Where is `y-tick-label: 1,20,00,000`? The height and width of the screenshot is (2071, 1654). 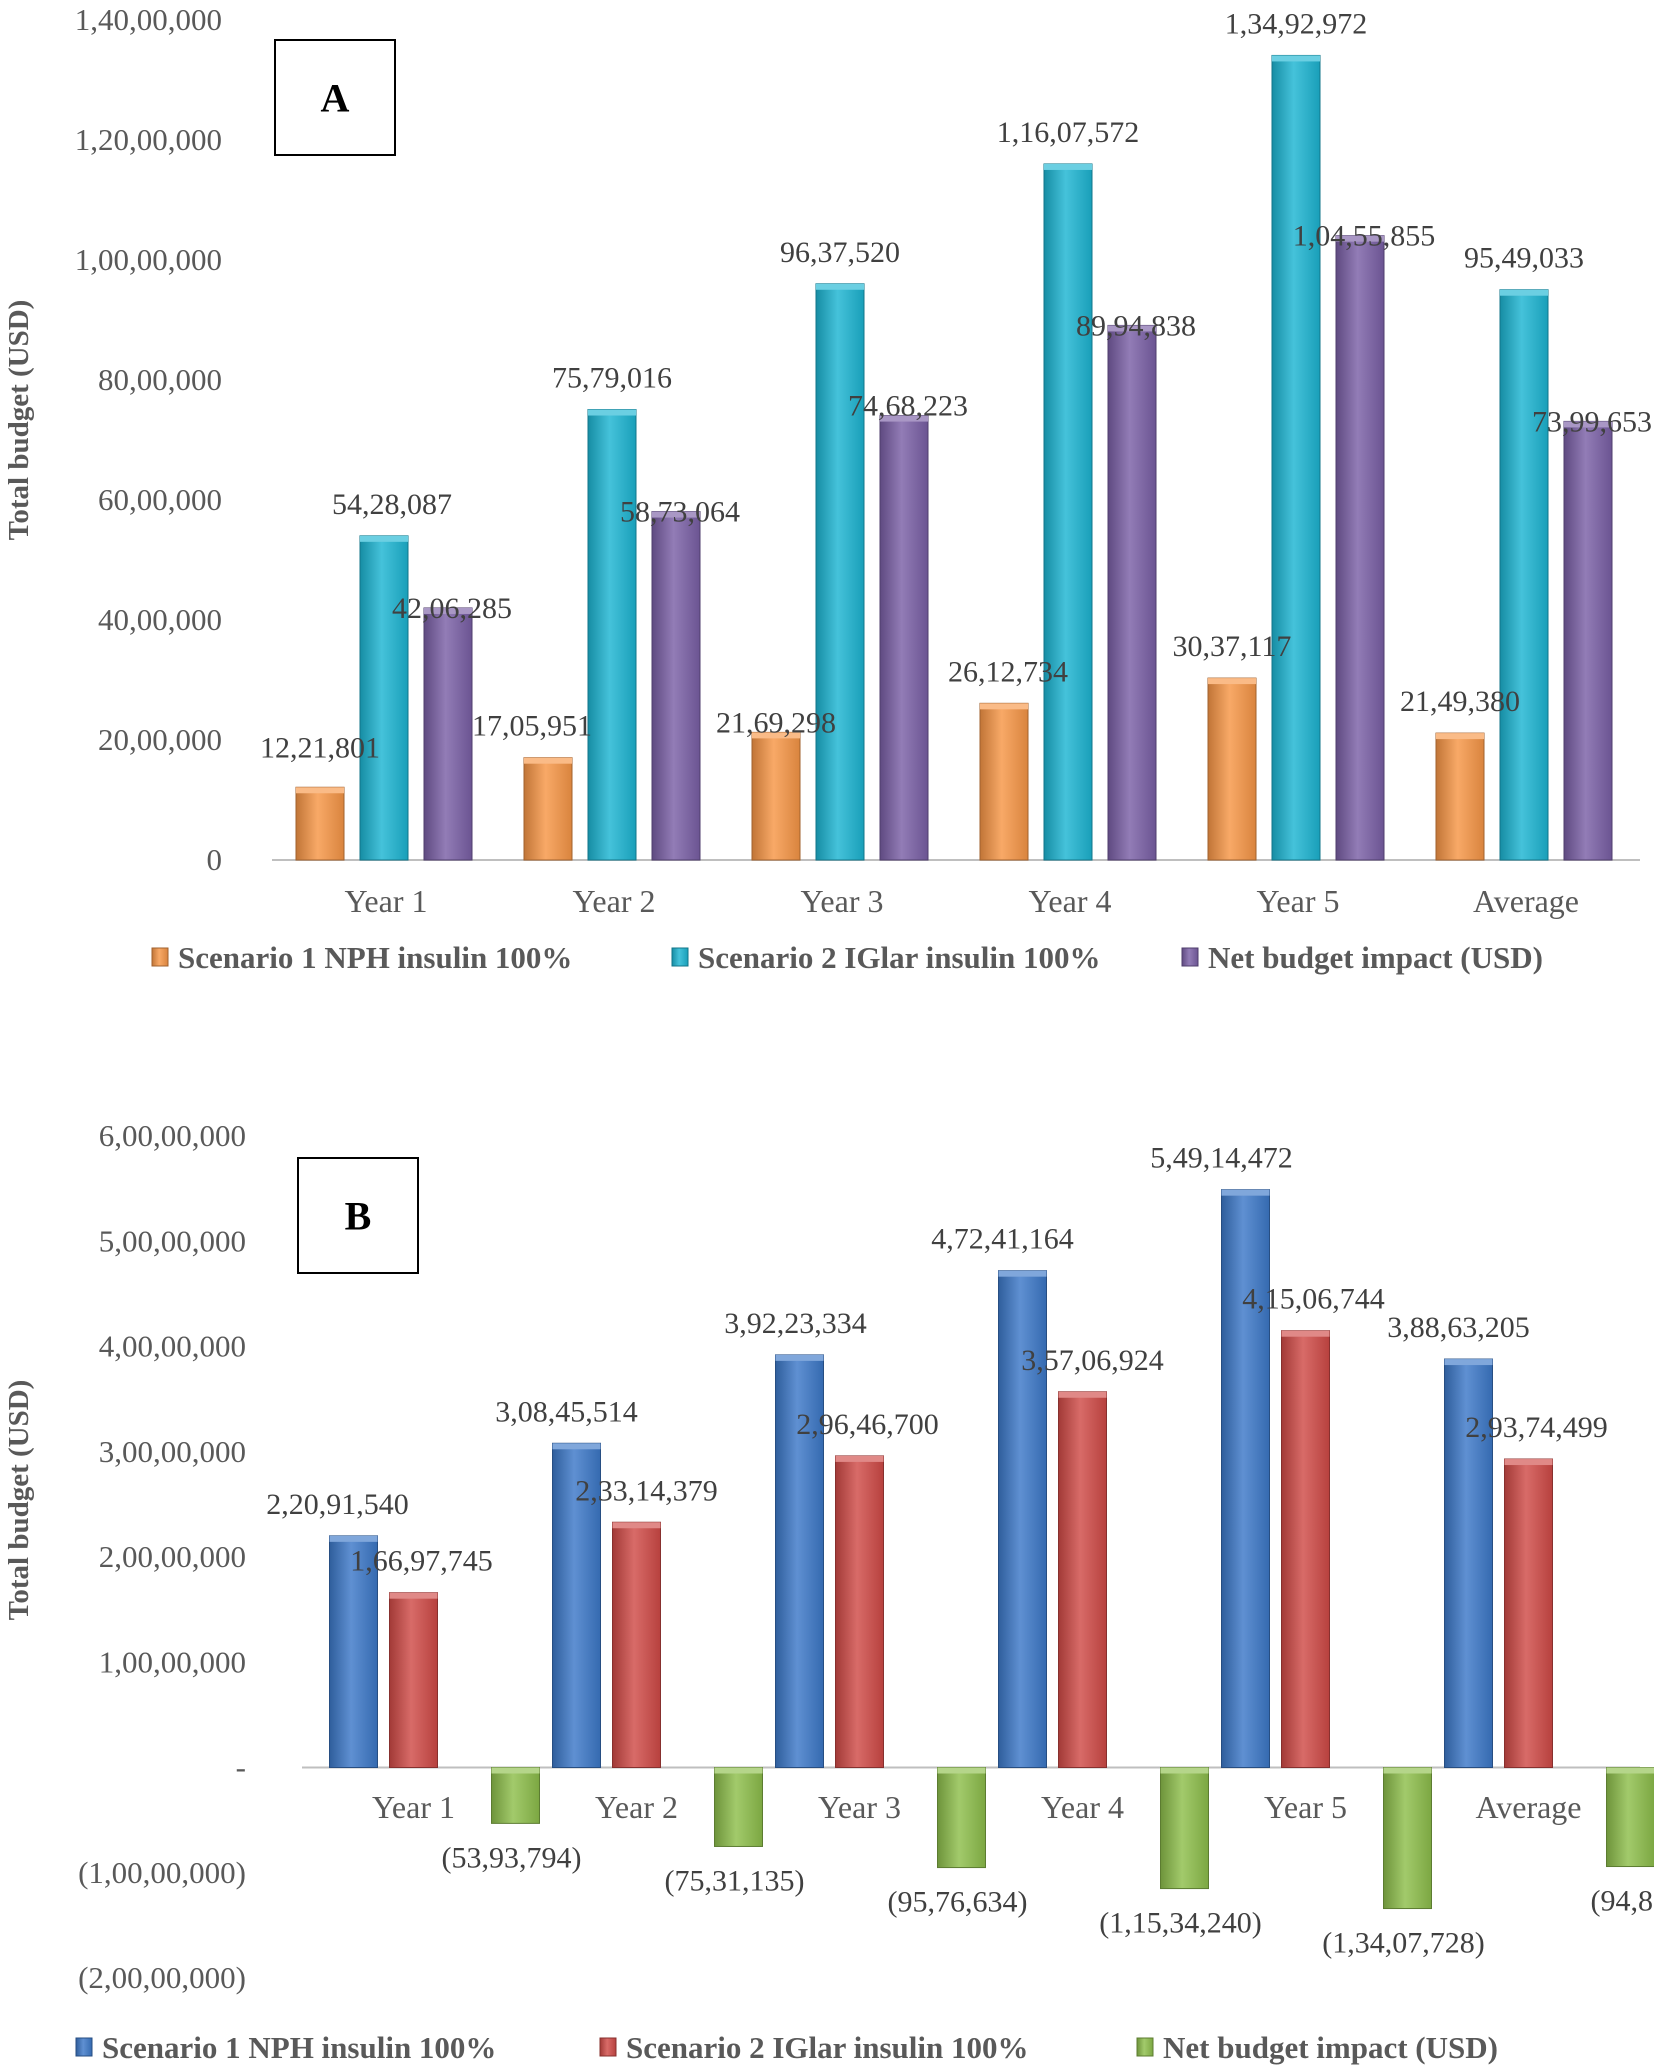 y-tick-label: 1,20,00,000 is located at coordinates (148, 139).